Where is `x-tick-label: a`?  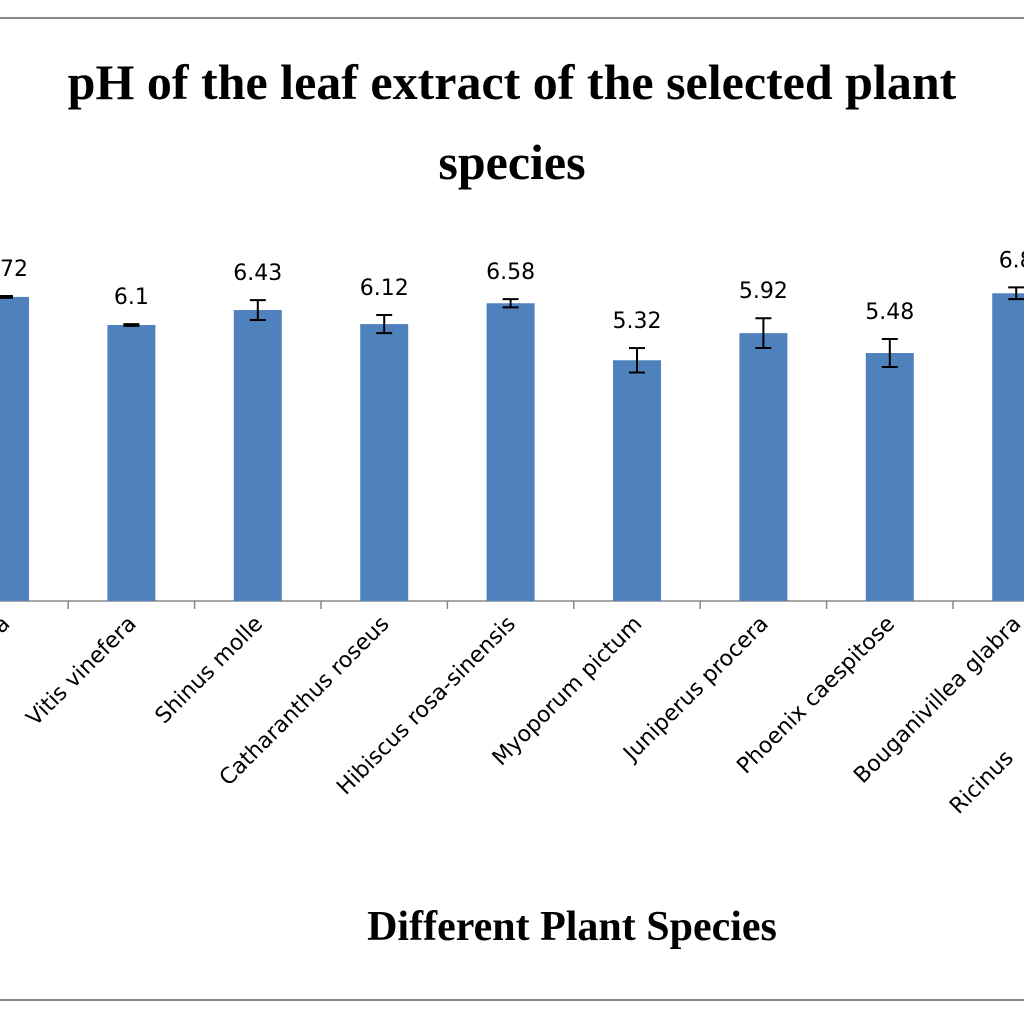
x-tick-label: a is located at coordinates (7, 625).